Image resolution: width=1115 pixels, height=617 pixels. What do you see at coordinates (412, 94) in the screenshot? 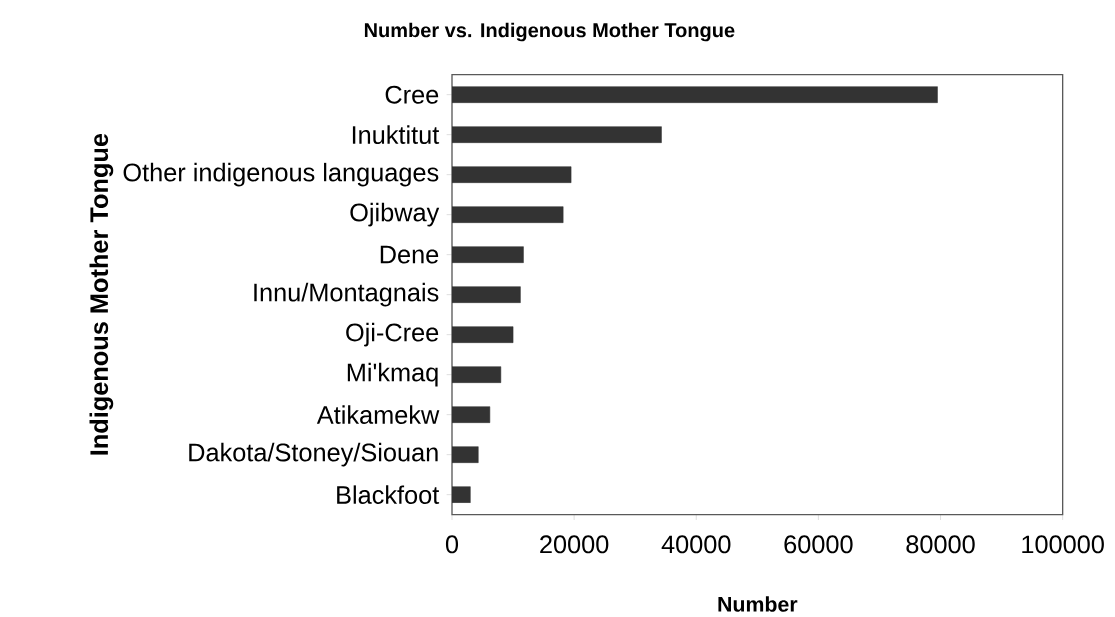
I see `y-tick-label: Cree` at bounding box center [412, 94].